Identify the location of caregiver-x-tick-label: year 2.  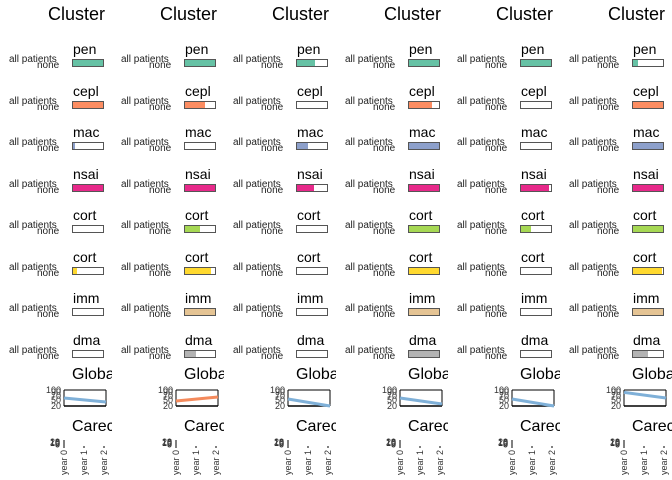
(440, 462).